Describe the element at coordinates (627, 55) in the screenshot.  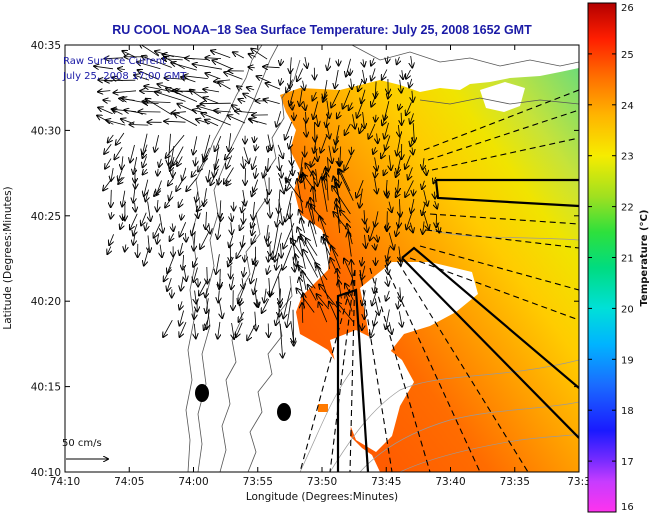
I see `colorbar-tick-label: 25` at that location.